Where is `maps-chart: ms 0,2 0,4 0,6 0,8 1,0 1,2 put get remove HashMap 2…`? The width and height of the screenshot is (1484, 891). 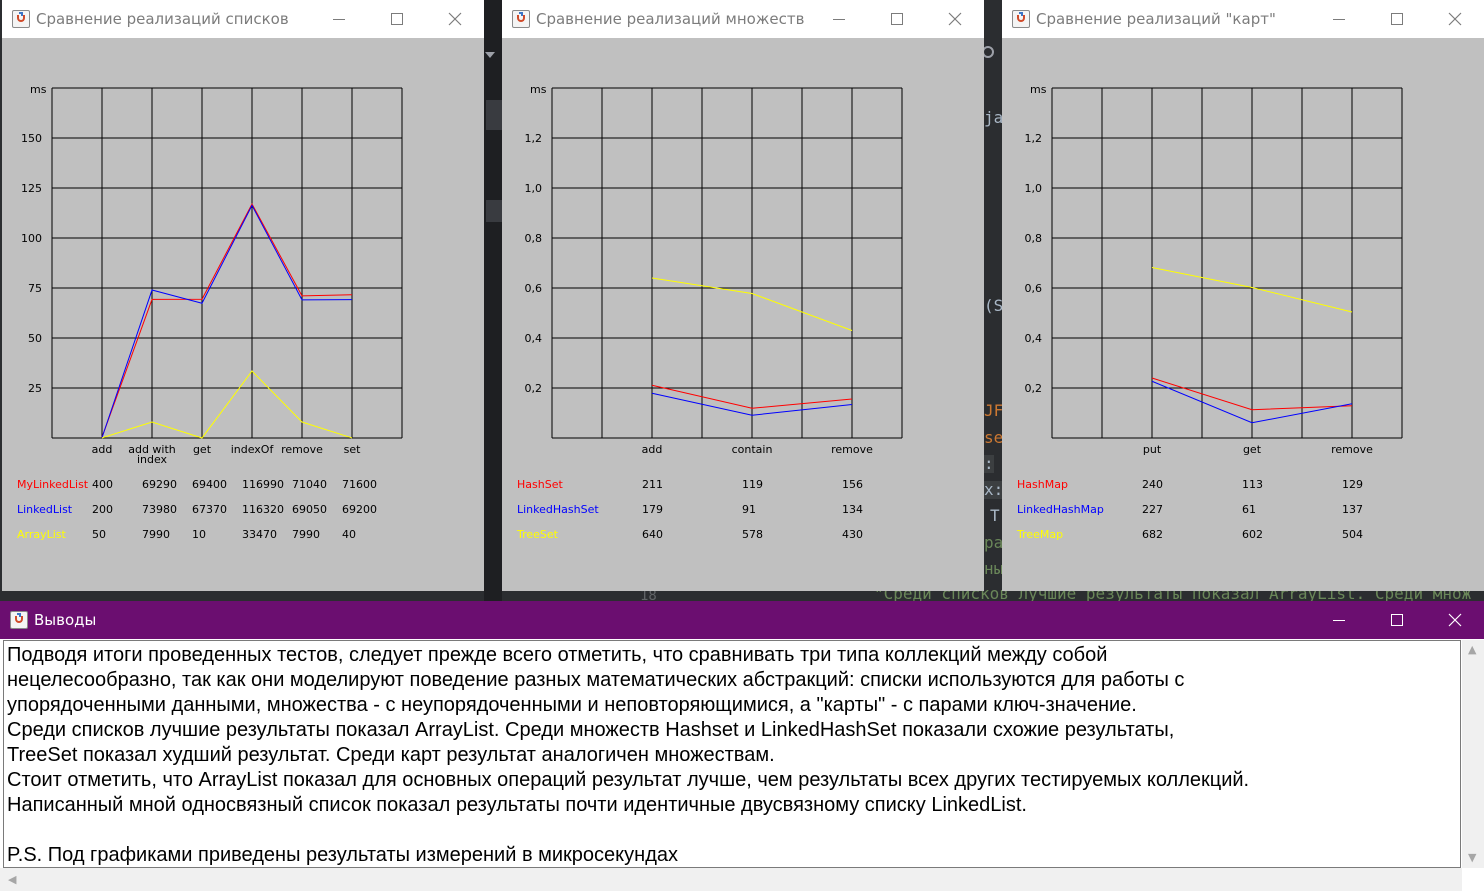
maps-chart: ms 0,2 0,4 0,6 0,8 1,0 1,2 put get remove HashMap 2… is located at coordinates (1209, 312).